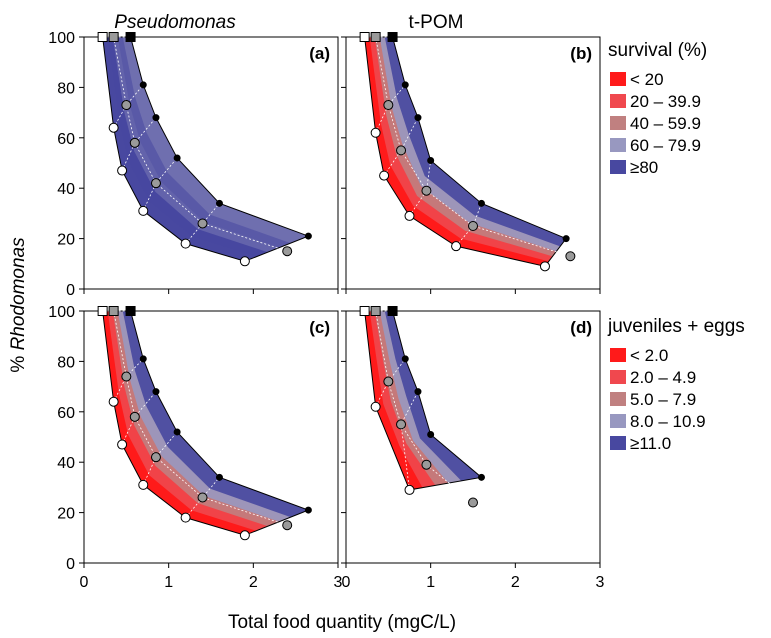 The width and height of the screenshot is (771, 638). What do you see at coordinates (663, 399) in the screenshot?
I see `legend-entry: 5.0 – 7.9` at bounding box center [663, 399].